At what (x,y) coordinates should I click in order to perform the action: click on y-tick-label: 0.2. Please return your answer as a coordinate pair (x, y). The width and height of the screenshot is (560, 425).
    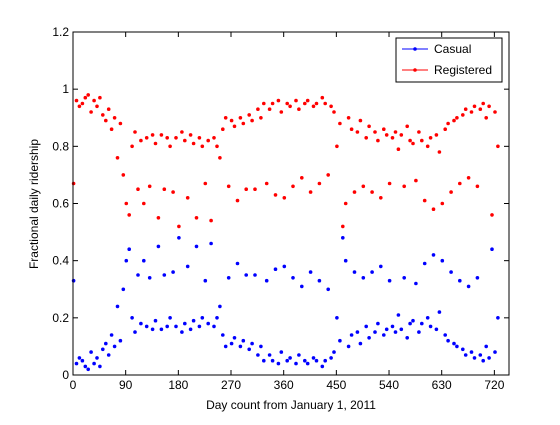
    Looking at the image, I should click on (60, 318).